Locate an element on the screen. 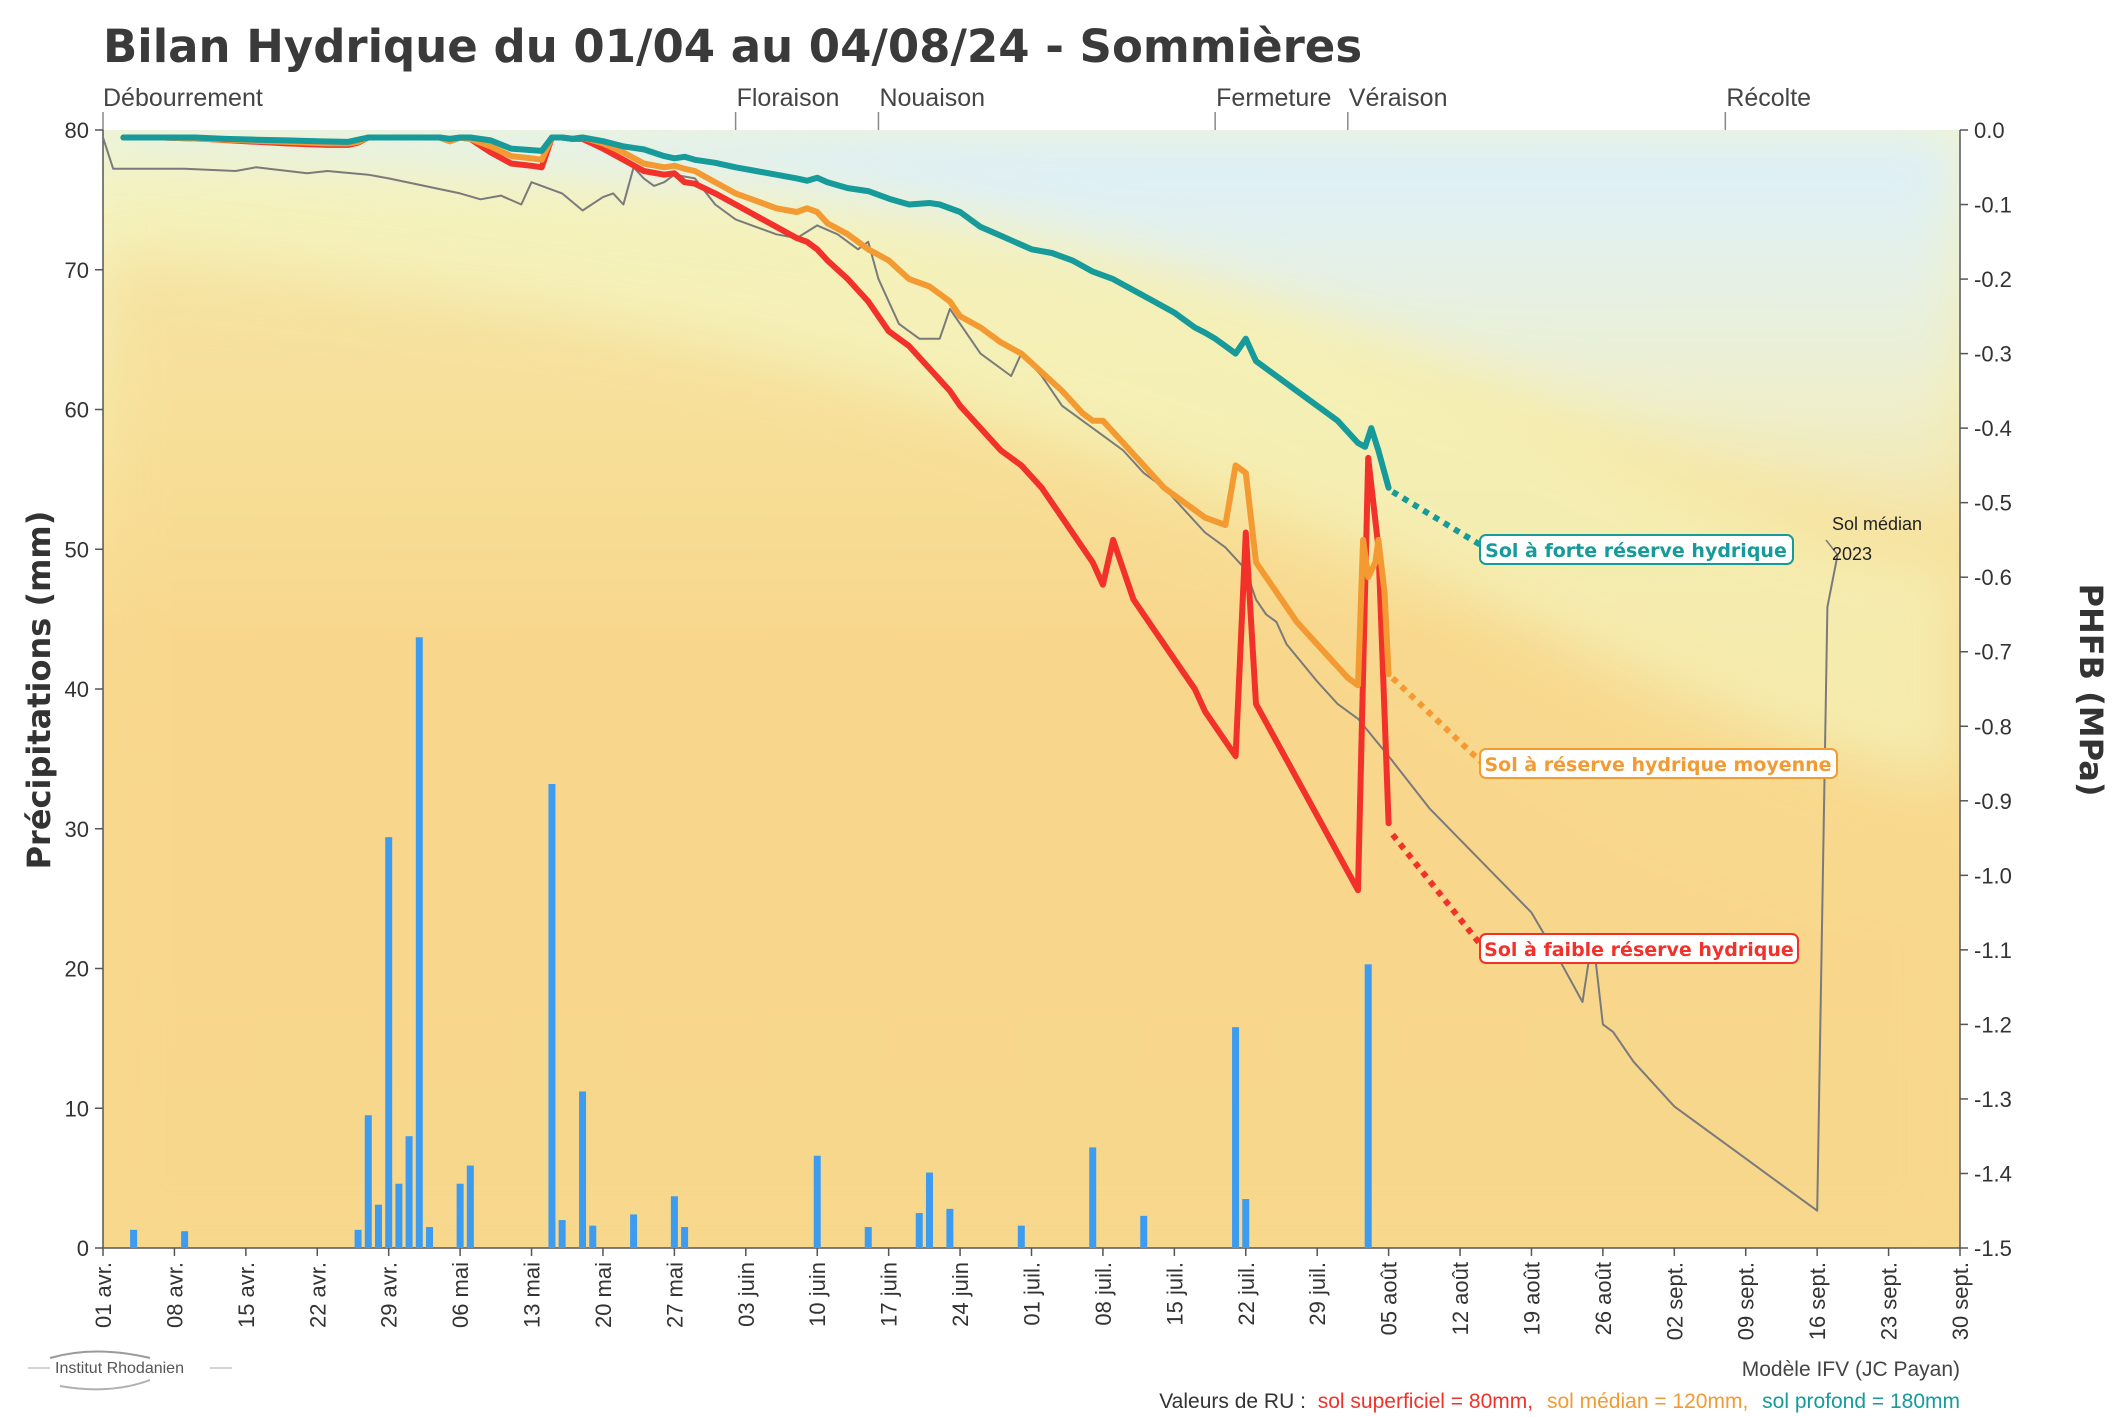  y-right-tick-label: -1.5 is located at coordinates (1993, 1248).